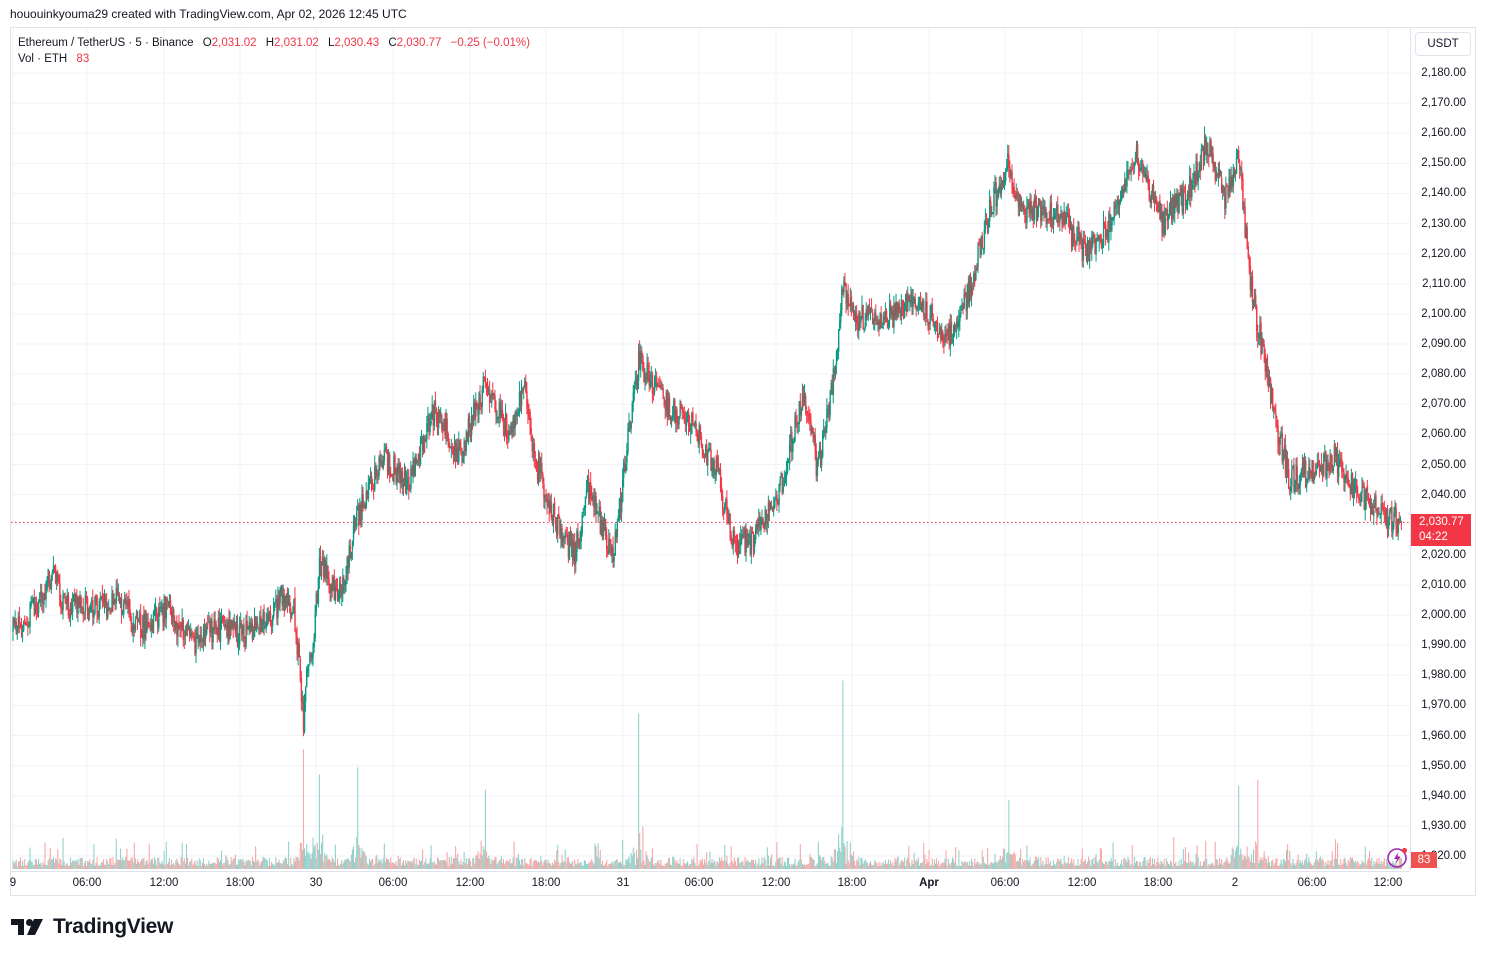 This screenshot has width=1486, height=957. I want to click on time-tick-label: 31, so click(623, 883).